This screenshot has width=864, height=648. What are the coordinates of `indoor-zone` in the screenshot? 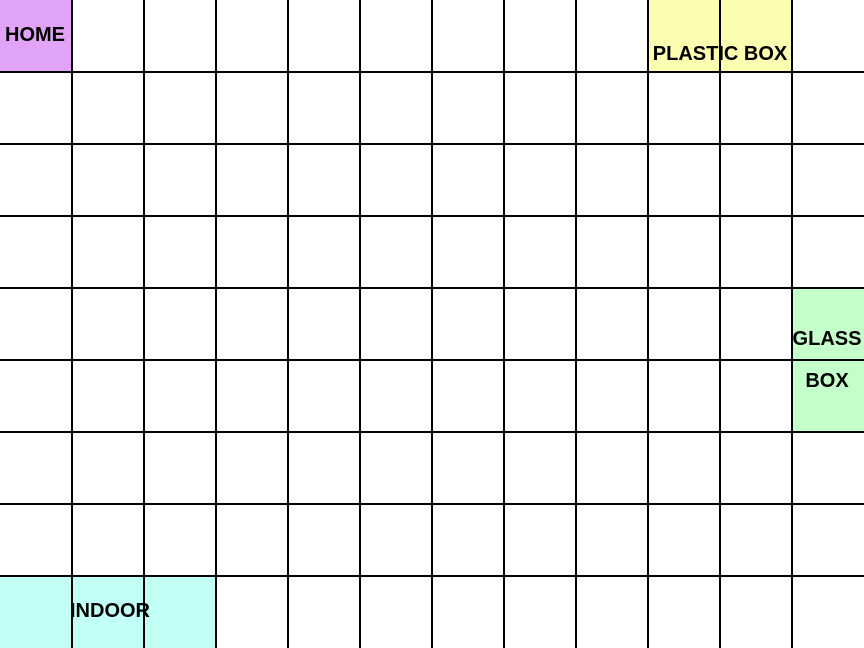 It's located at (108, 612).